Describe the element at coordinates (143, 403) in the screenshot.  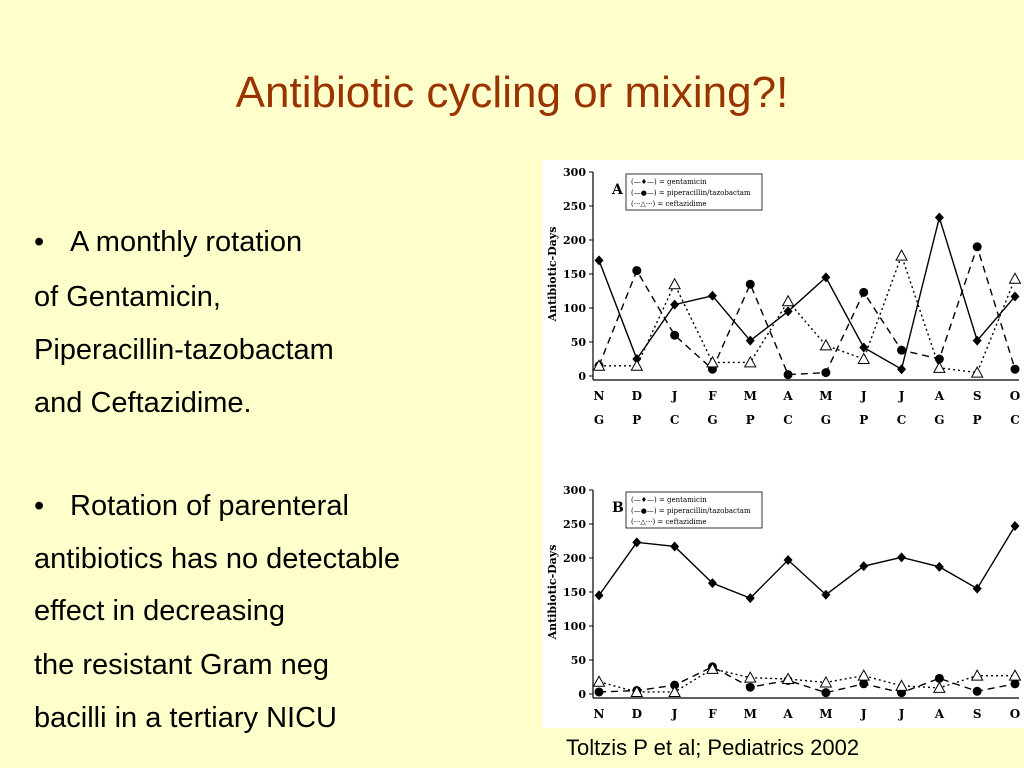
I see `bullet-1-line-4: and Ceftazidime.` at that location.